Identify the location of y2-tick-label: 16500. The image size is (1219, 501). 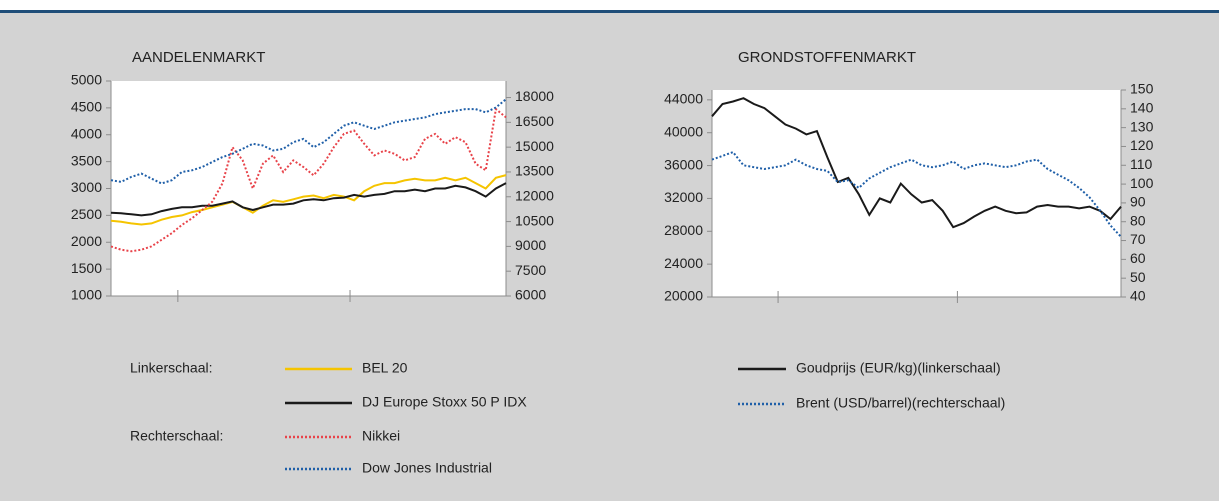
(534, 121).